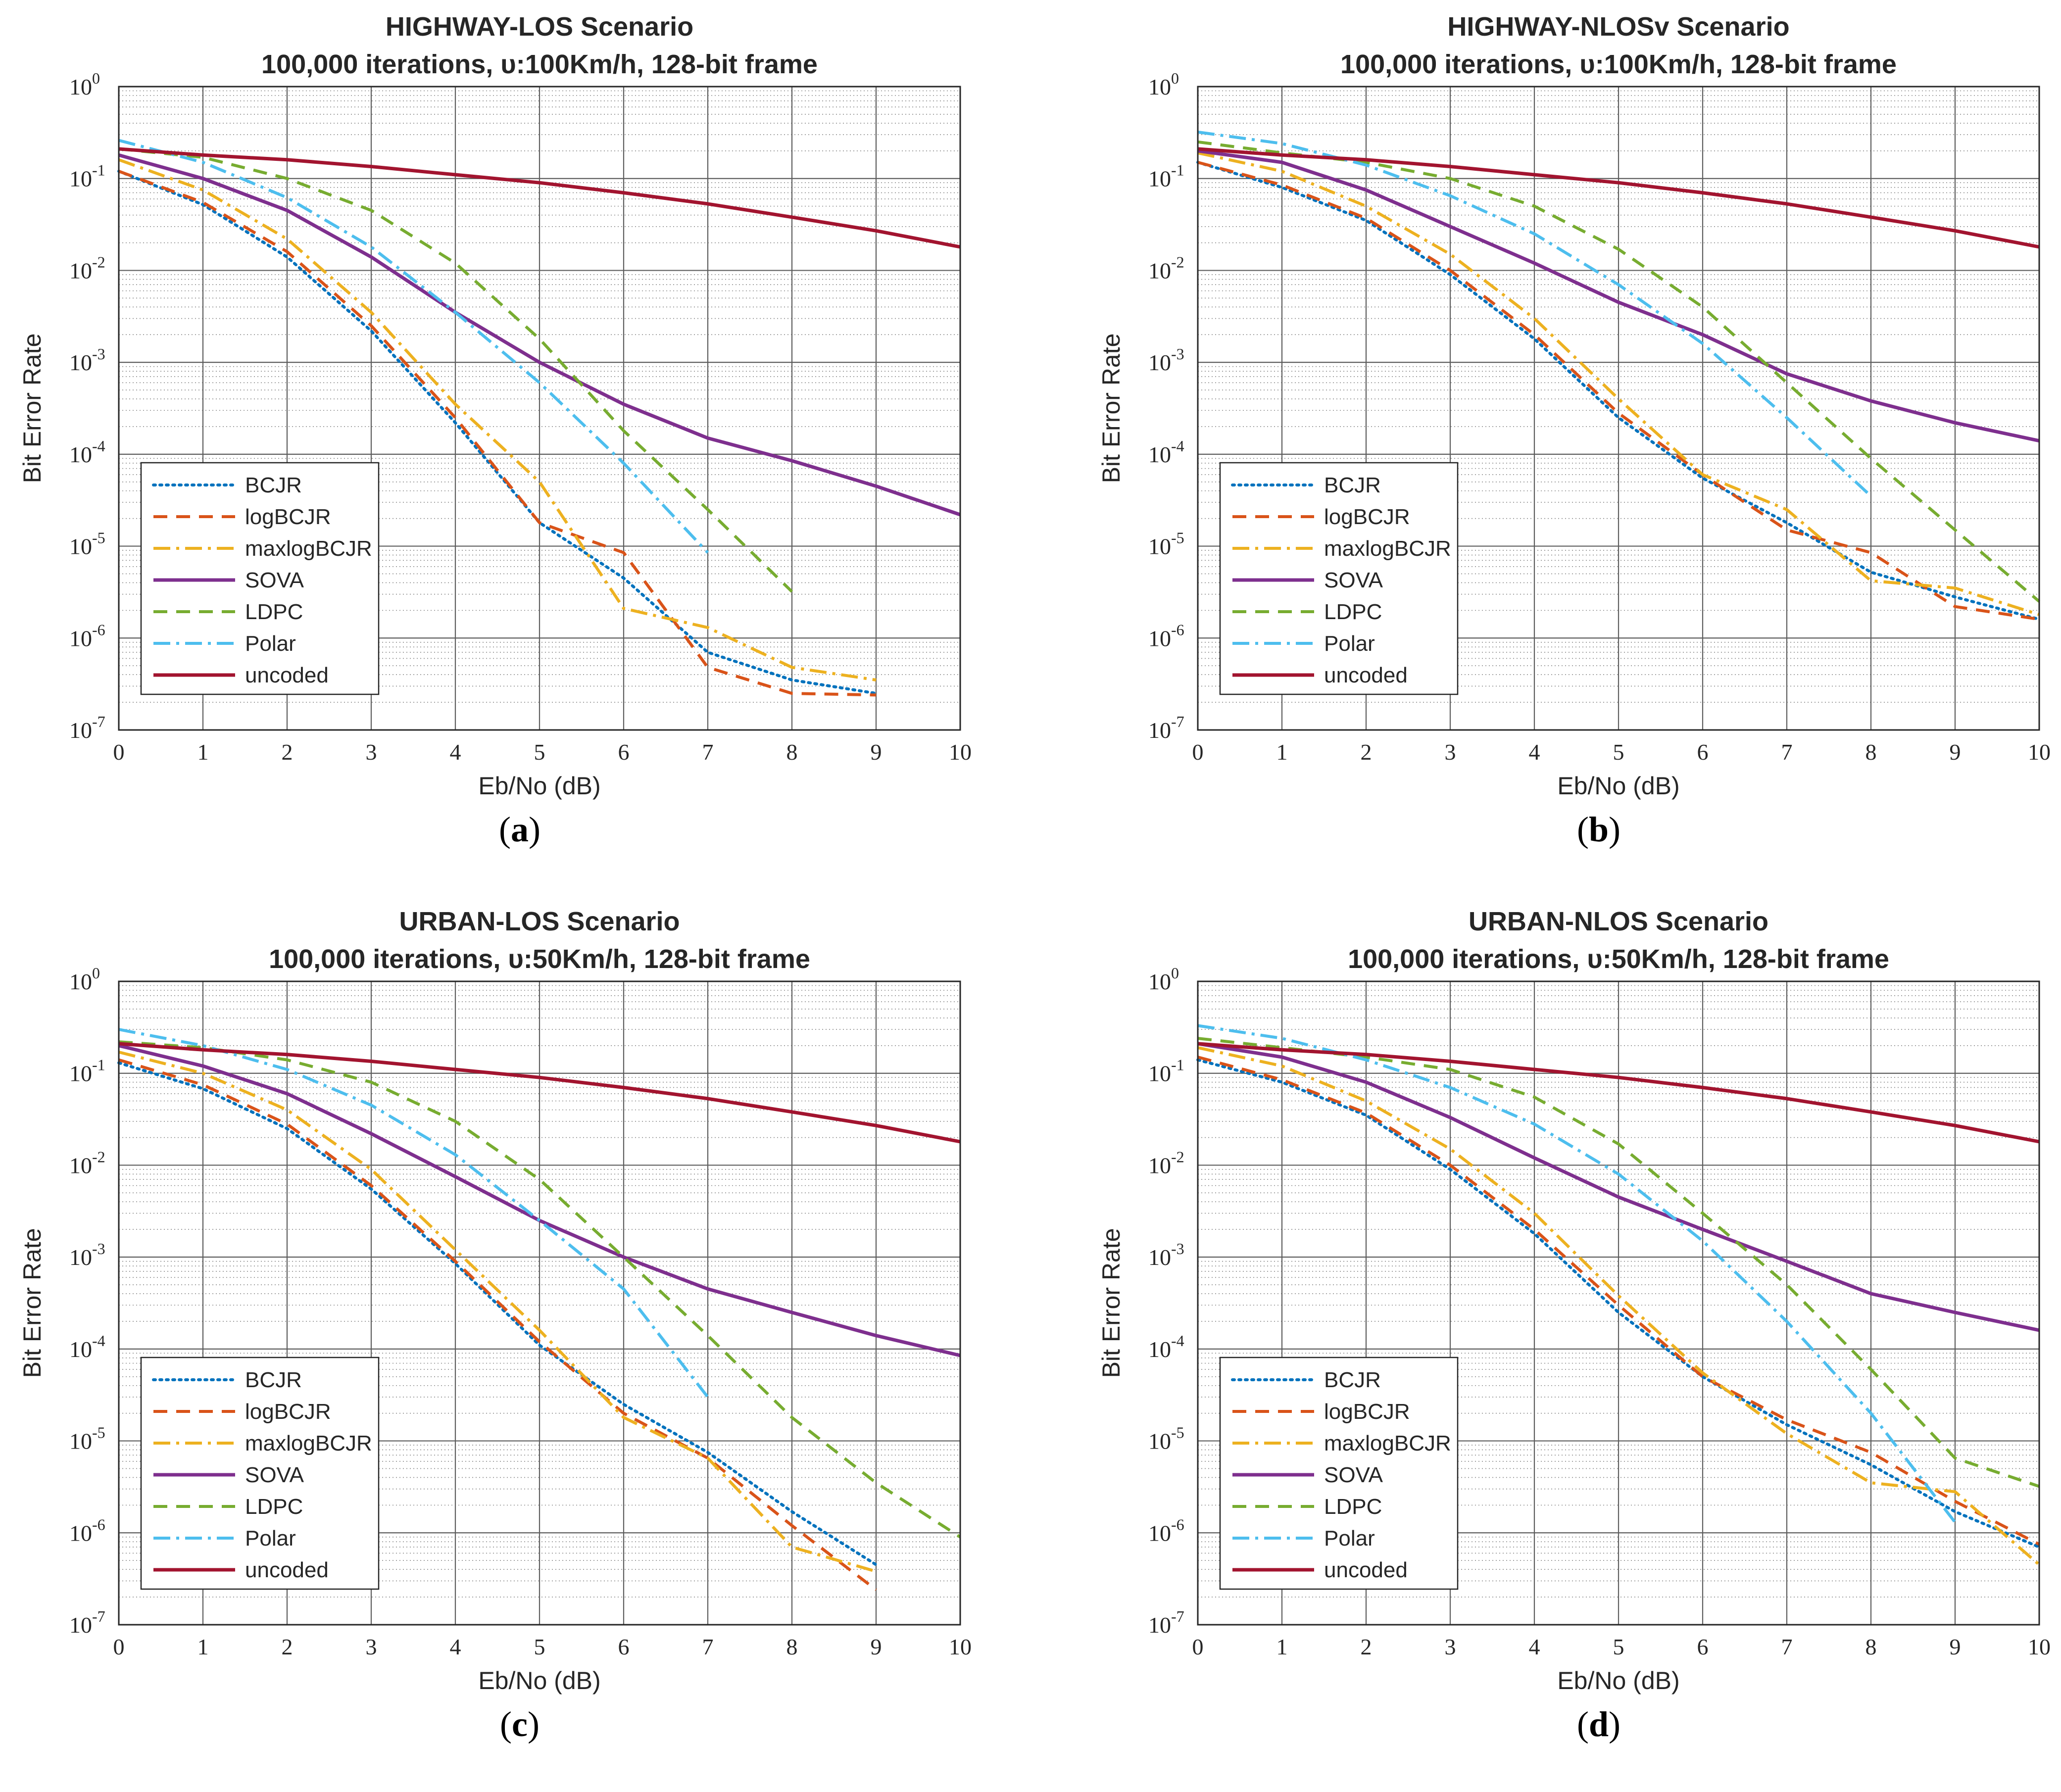  I want to click on series-line-bcjr, so click(1619, 1303).